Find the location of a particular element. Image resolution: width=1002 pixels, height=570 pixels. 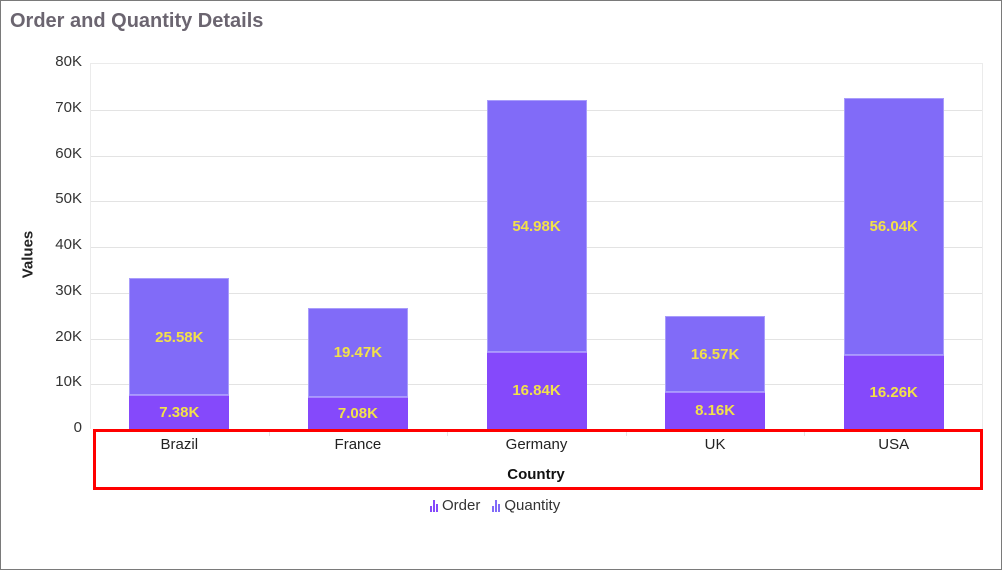

data-label-quantity: 25.58K is located at coordinates (179, 337).